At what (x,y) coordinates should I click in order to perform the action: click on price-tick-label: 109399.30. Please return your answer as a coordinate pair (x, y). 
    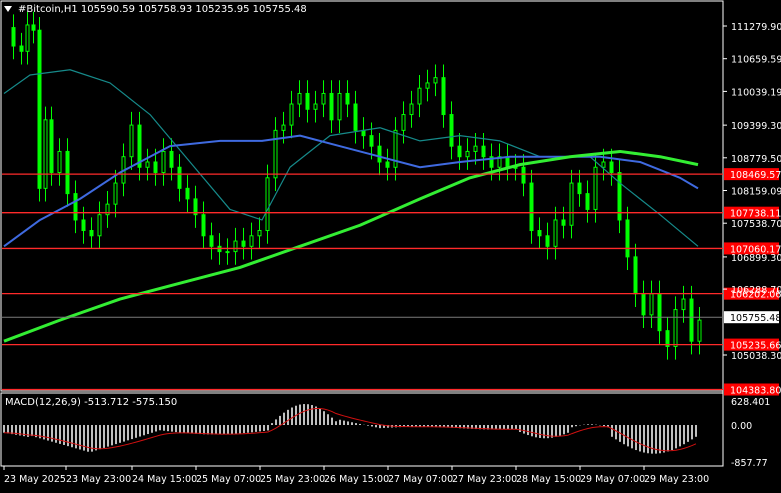
    Looking at the image, I should click on (756, 126).